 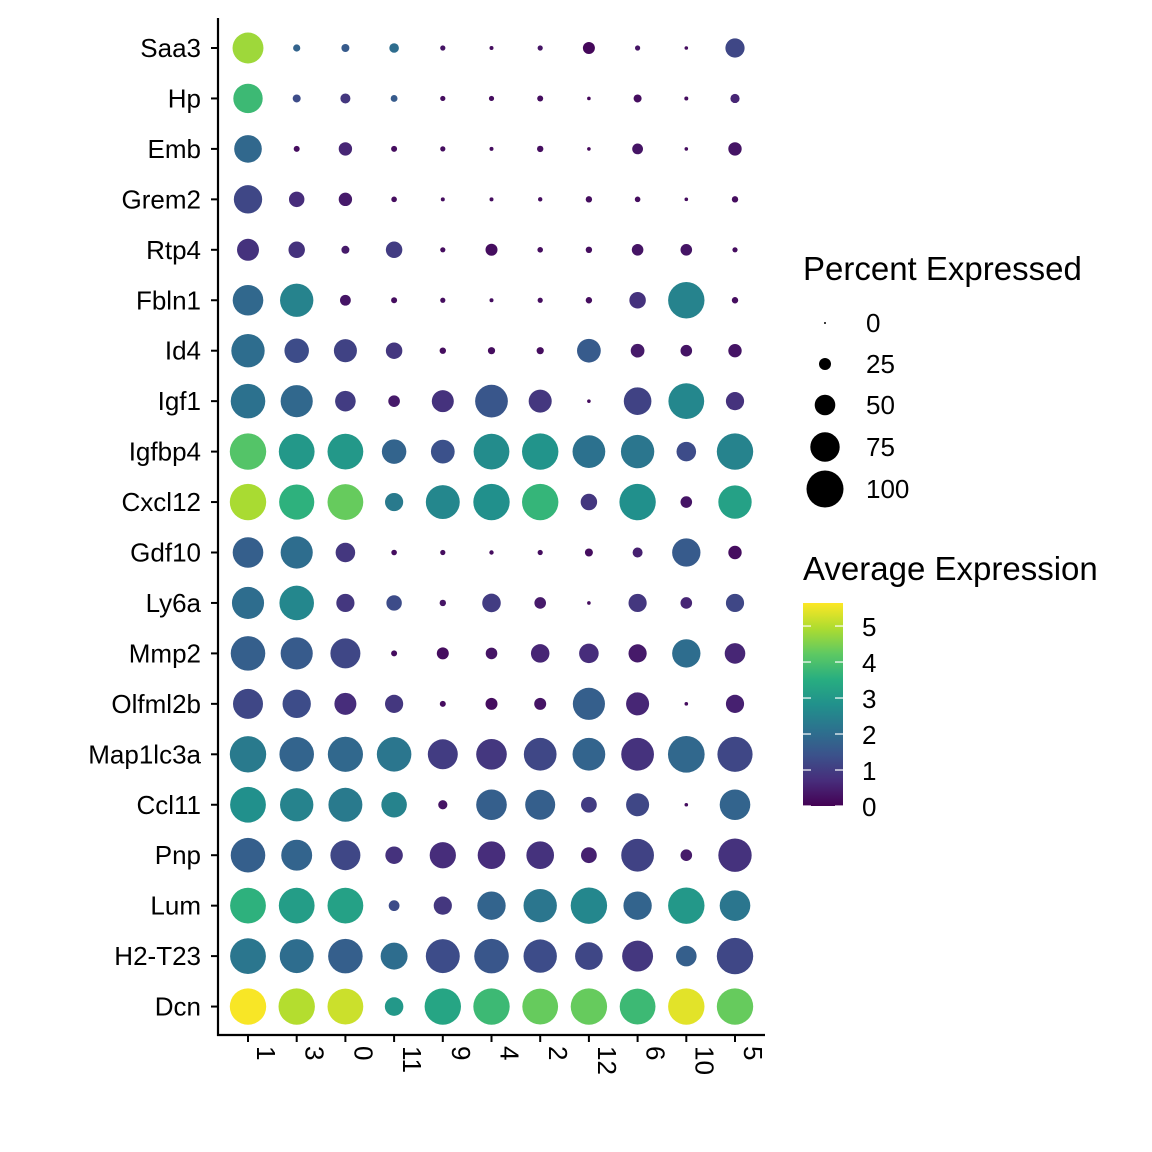 What do you see at coordinates (173, 250) in the screenshot?
I see `y-tick-label: Rtp4` at bounding box center [173, 250].